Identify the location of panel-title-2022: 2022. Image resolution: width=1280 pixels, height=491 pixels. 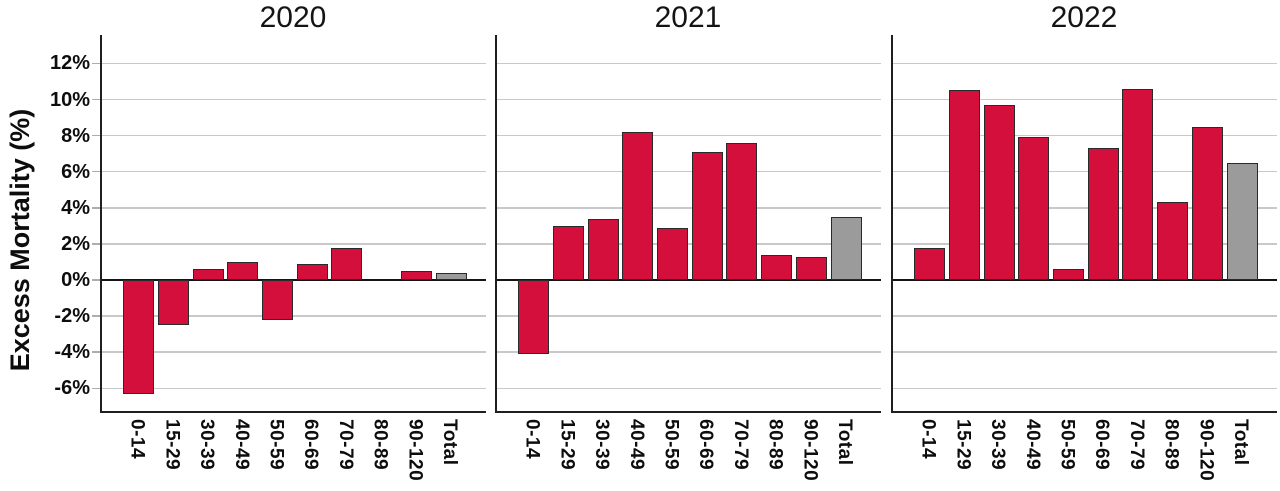
(1084, 17).